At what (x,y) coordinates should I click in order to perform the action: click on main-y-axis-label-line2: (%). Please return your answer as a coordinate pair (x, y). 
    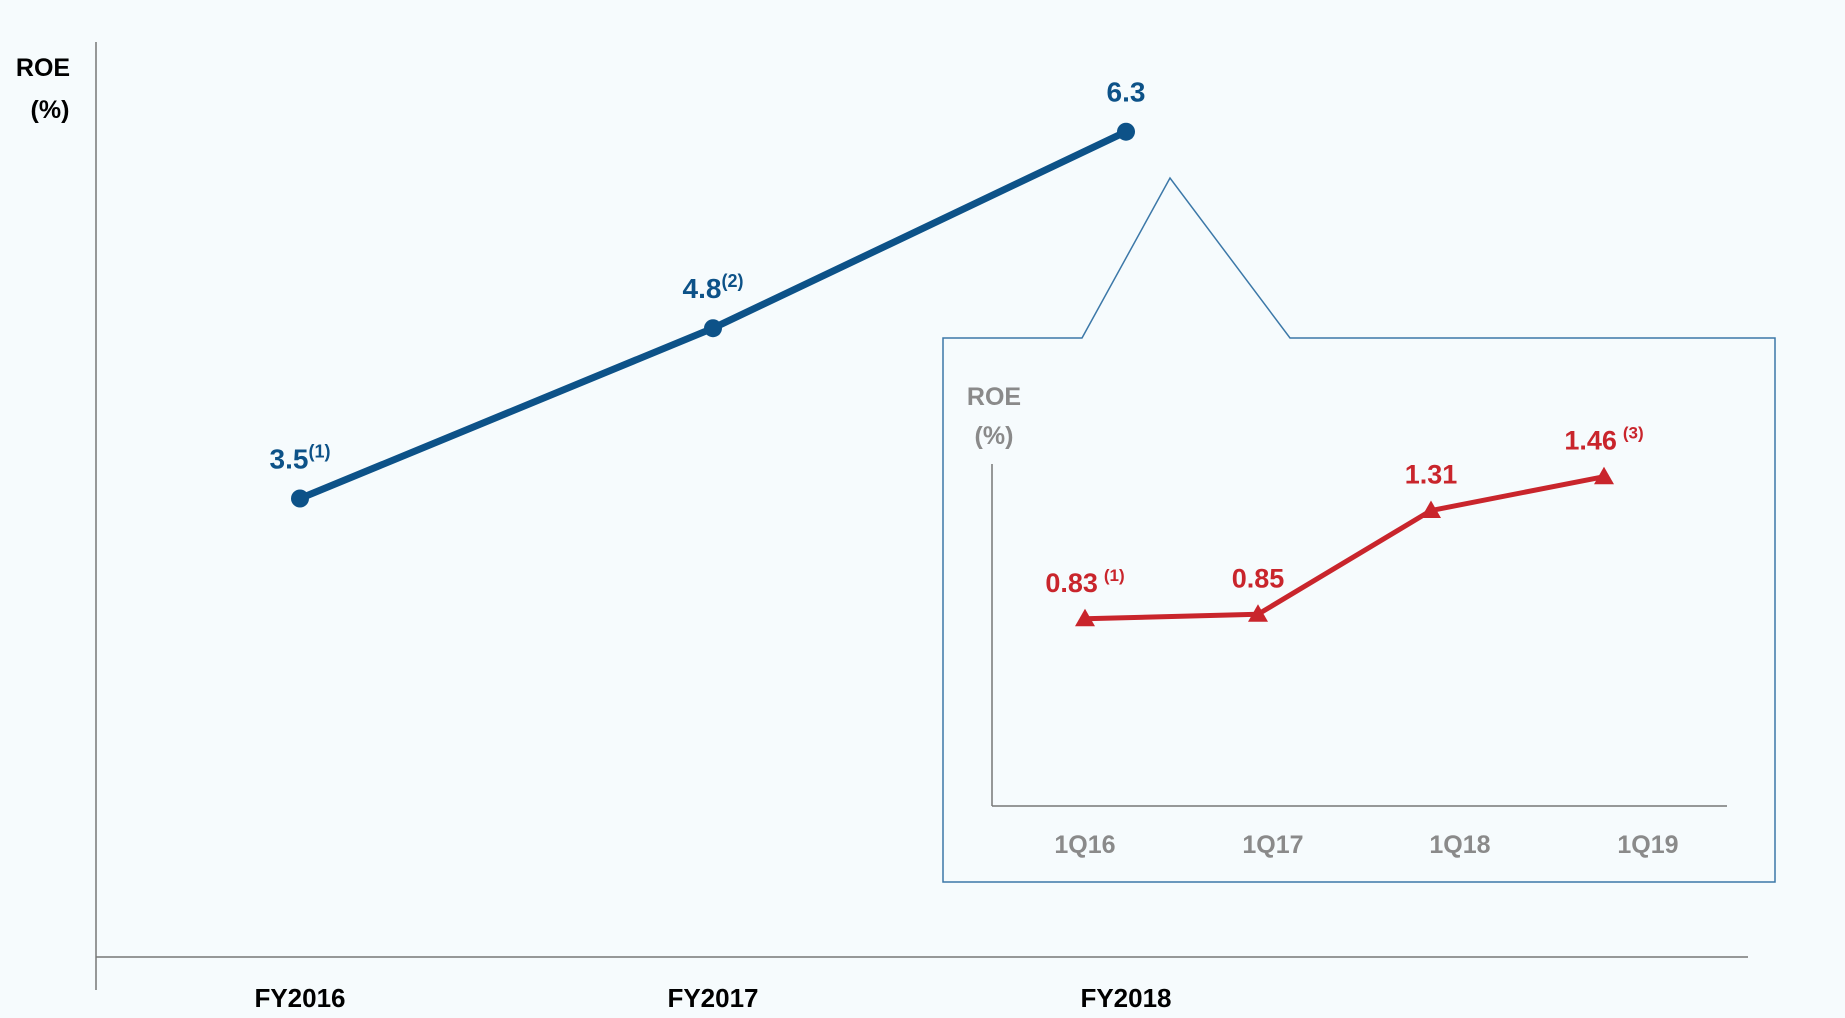
    Looking at the image, I should click on (50, 110).